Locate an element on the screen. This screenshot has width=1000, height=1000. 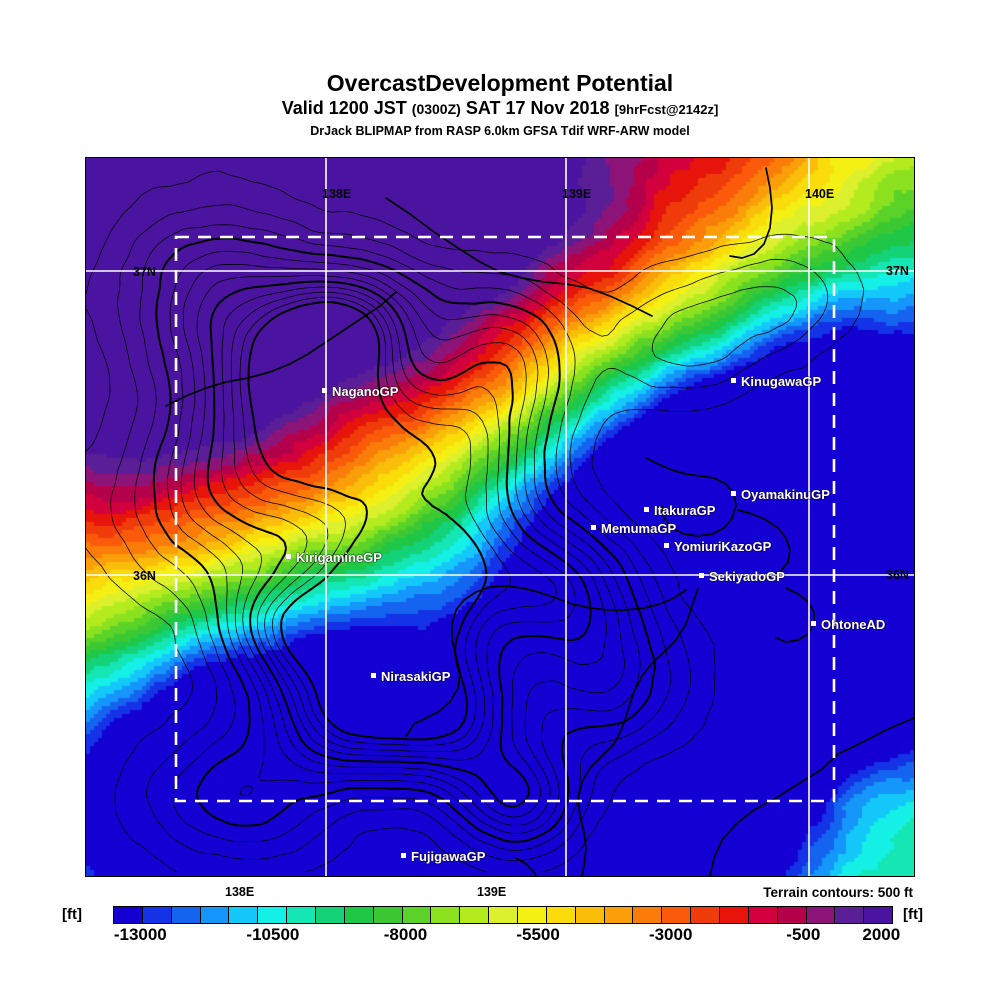
station-marker-kirigaminegp: KirigamineGP is located at coordinates (334, 557).